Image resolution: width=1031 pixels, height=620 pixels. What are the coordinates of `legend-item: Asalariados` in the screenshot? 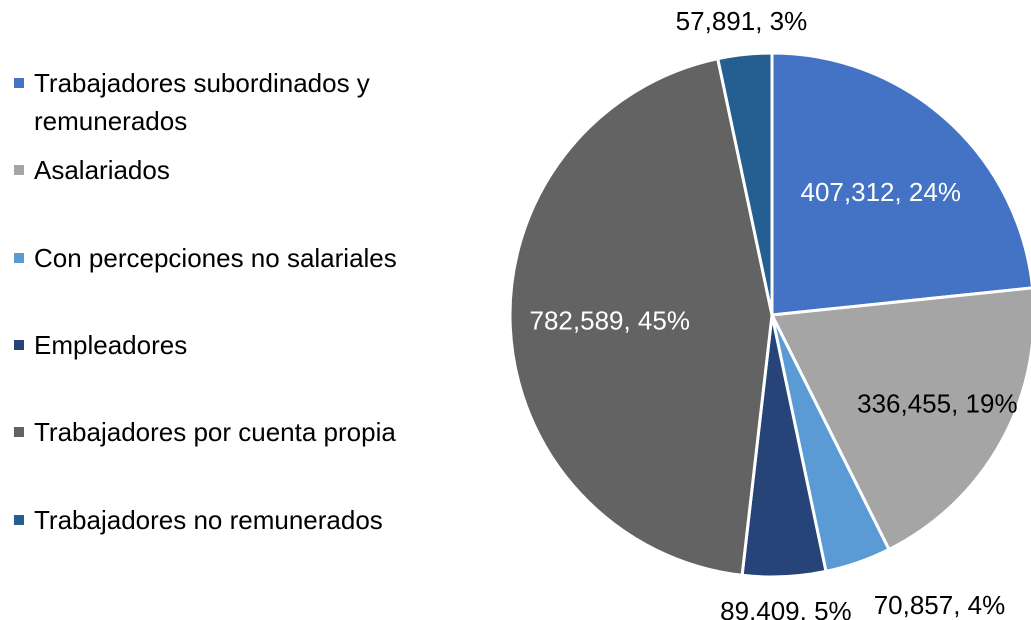 It's located at (242, 170).